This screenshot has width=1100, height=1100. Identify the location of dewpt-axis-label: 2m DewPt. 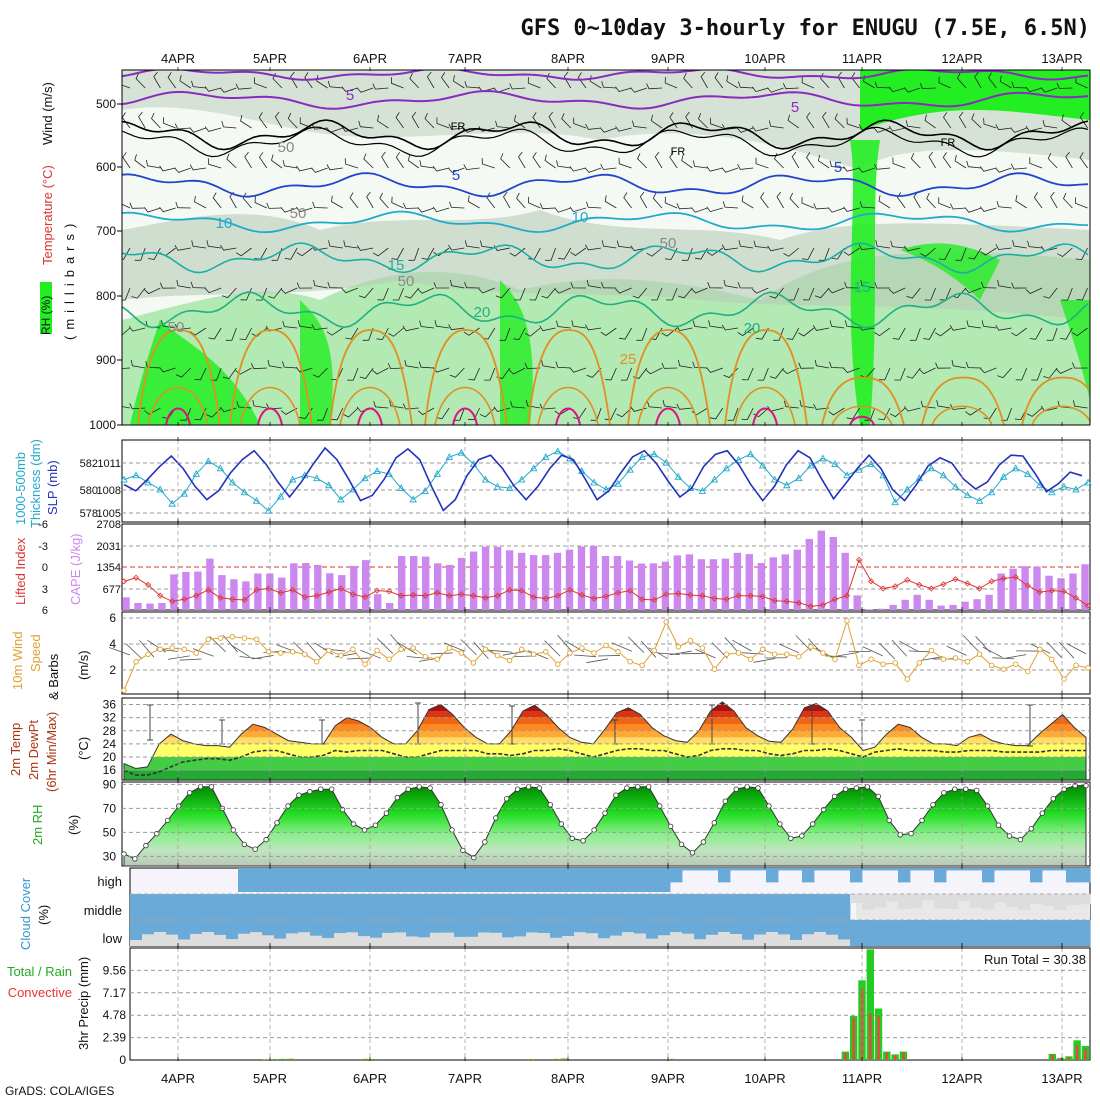
(33, 750).